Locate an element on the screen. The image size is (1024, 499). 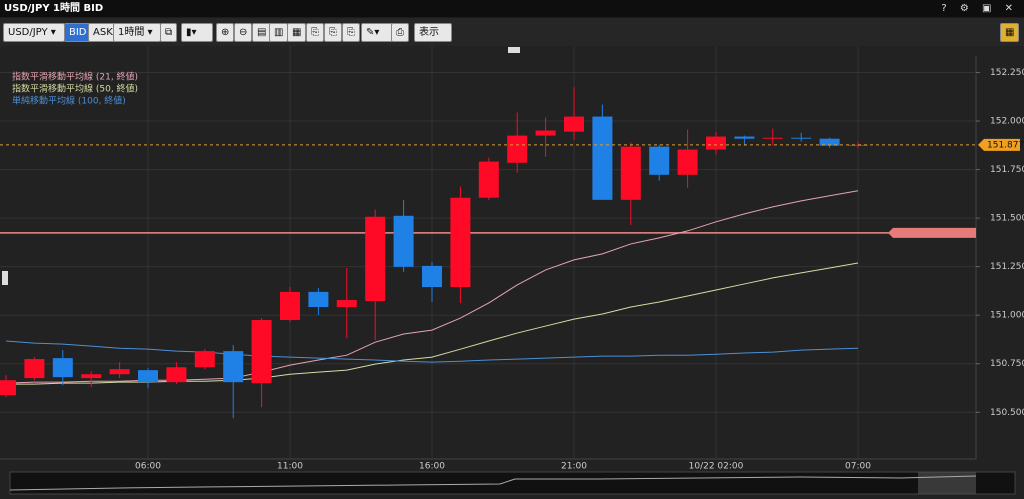
last-price-label: 151.877 is located at coordinates (1005, 145).